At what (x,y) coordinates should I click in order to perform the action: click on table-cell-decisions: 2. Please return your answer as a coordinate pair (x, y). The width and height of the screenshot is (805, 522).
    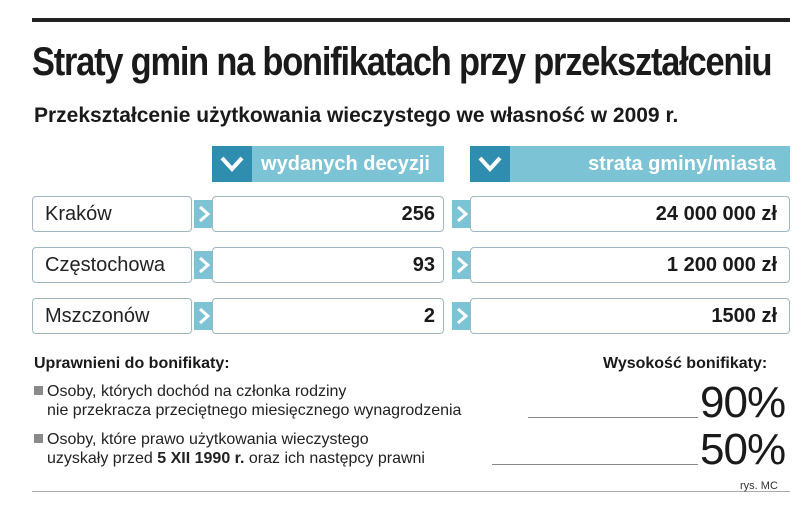
    Looking at the image, I should click on (328, 316).